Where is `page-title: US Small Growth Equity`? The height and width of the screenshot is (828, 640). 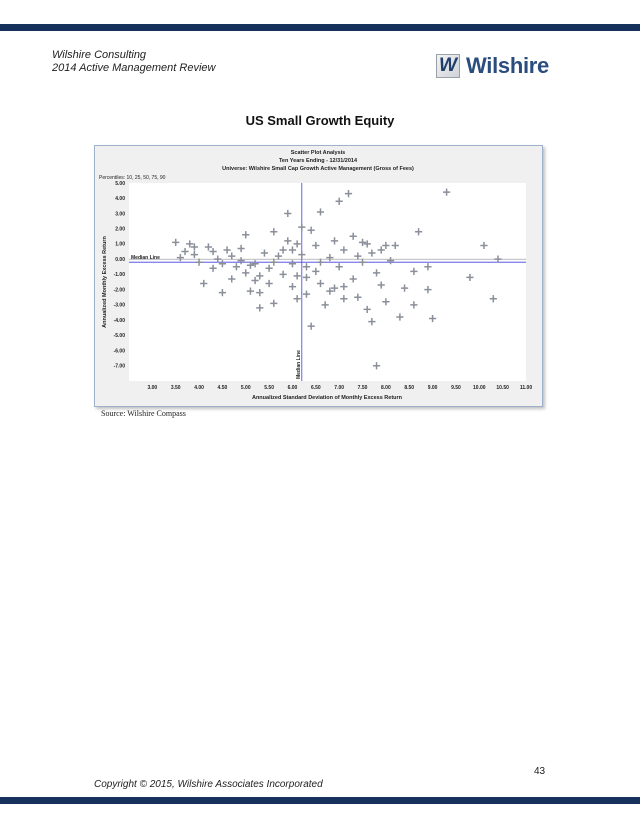 page-title: US Small Growth Equity is located at coordinates (320, 120).